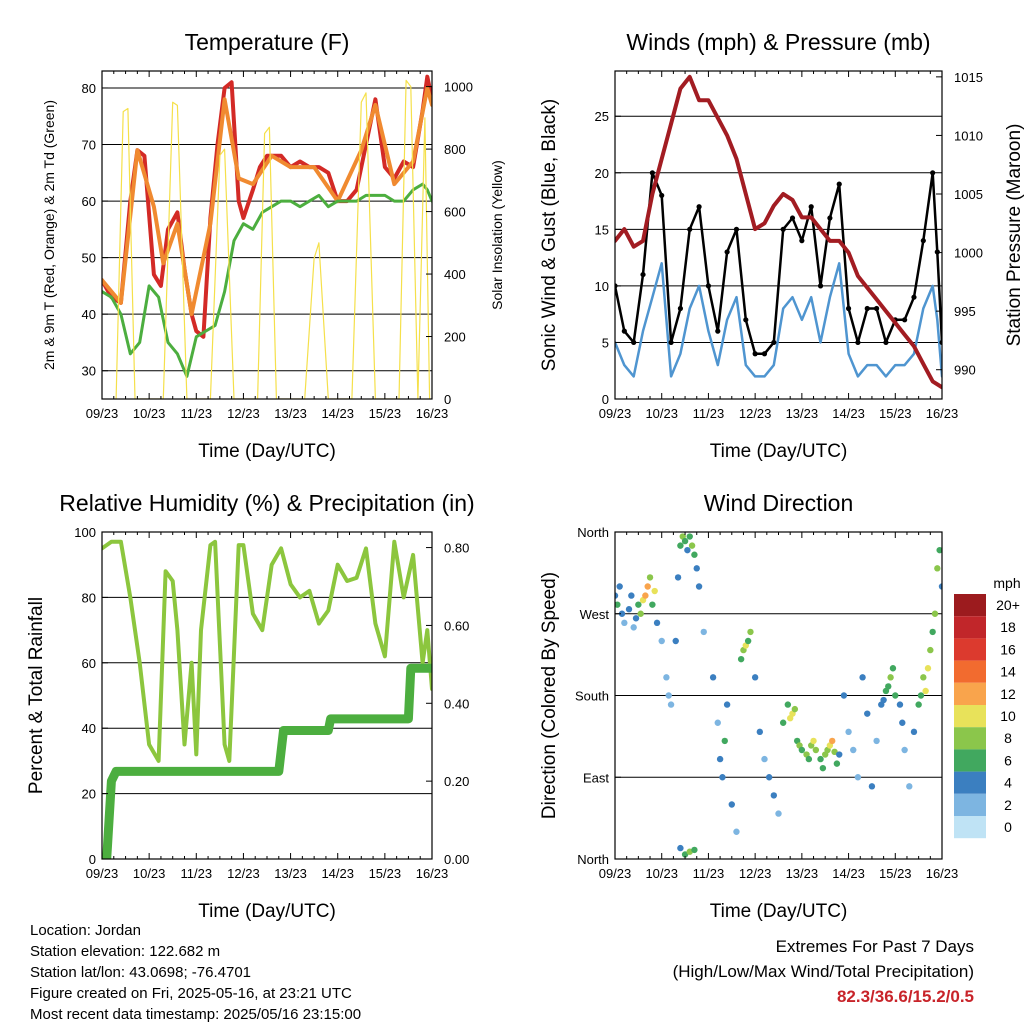  Describe the element at coordinates (1008, 605) in the screenshot. I see `legend-label: 20+` at that location.